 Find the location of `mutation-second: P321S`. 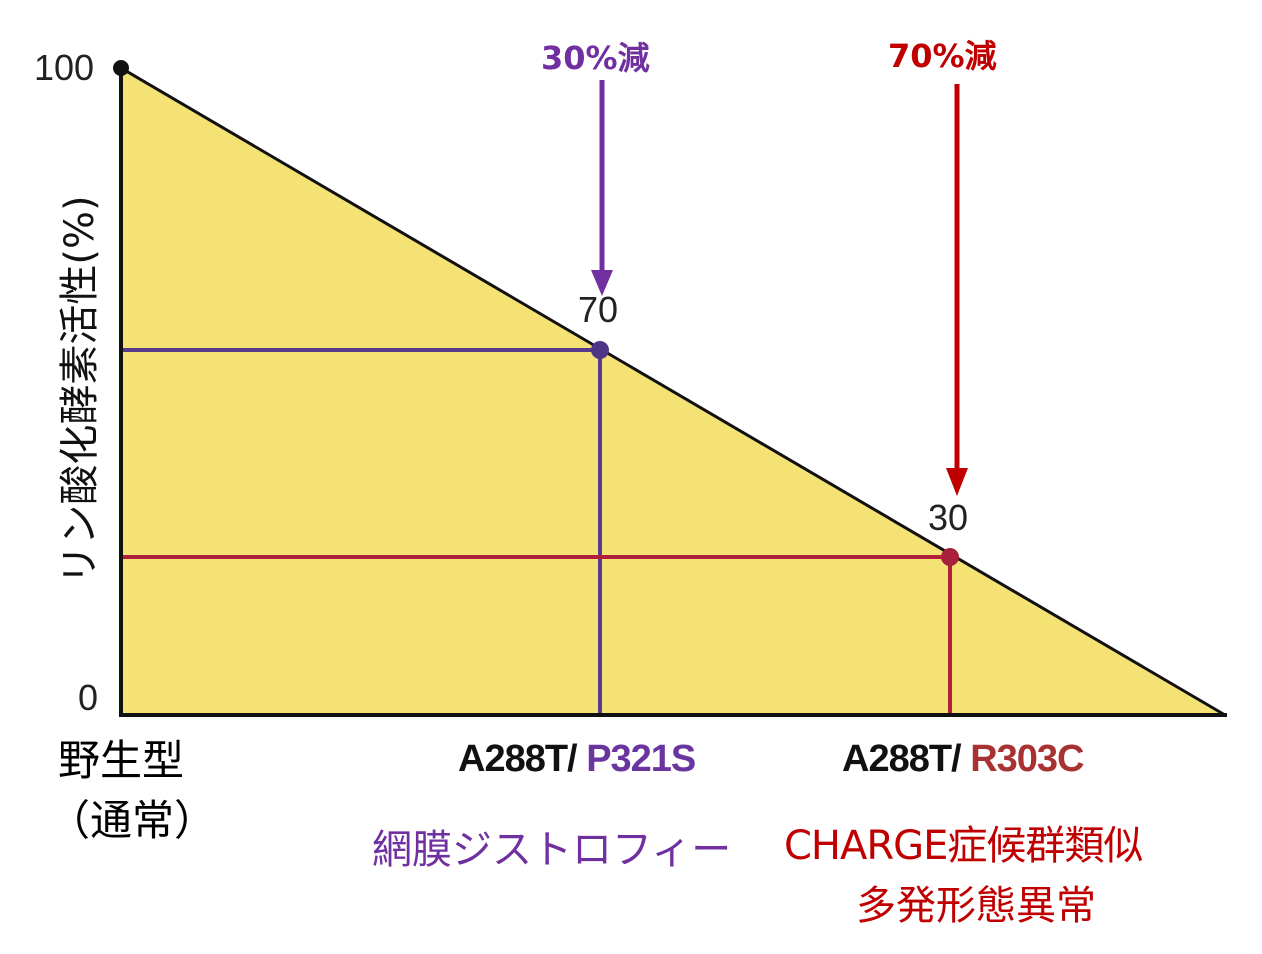

mutation-second: P321S is located at coordinates (641, 759).